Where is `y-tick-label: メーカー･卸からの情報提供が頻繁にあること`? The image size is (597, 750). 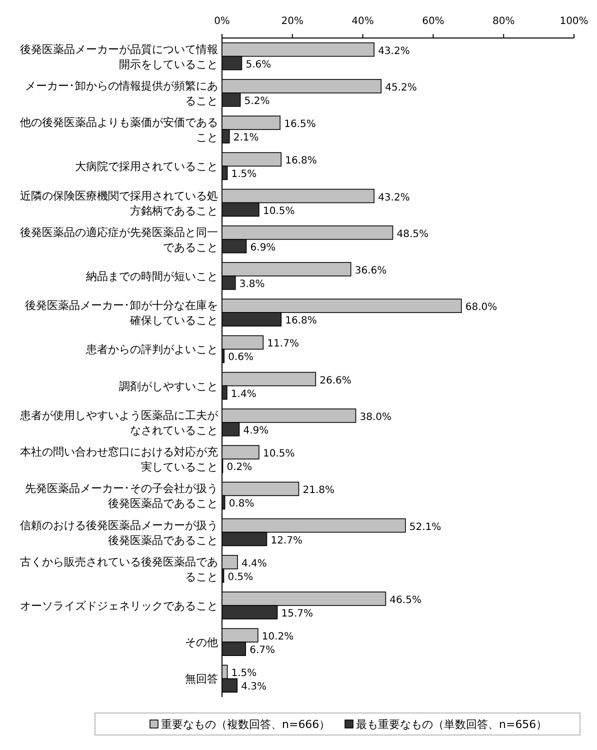 y-tick-label: メーカー･卸からの情報提供が頻繁にあること is located at coordinates (121, 93).